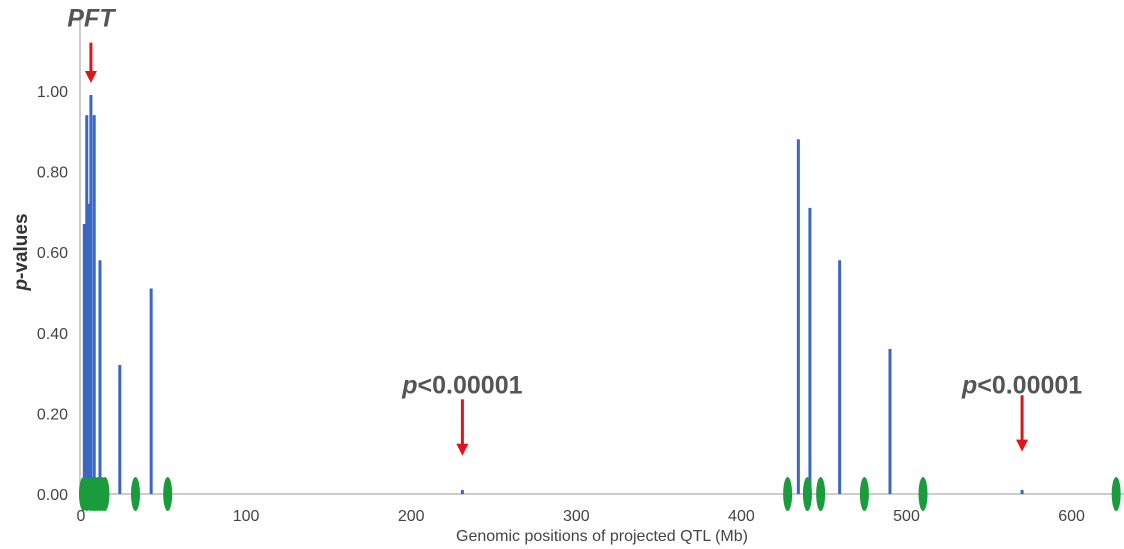 This screenshot has width=1124, height=549. Describe the element at coordinates (52, 414) in the screenshot. I see `y-tick-label: 0.20` at that location.